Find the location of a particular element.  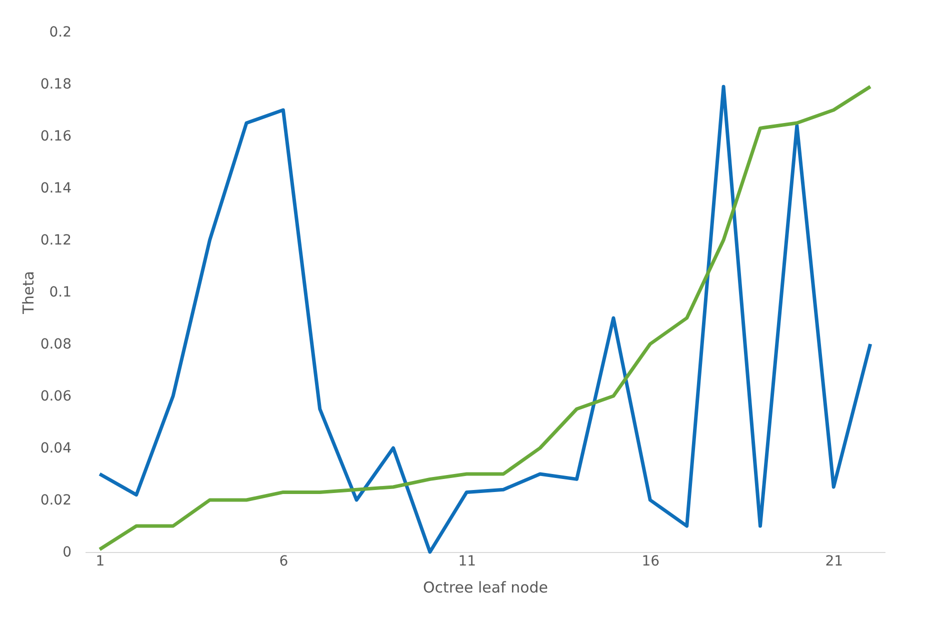

y-axis-title: Theta is located at coordinates (28, 293).